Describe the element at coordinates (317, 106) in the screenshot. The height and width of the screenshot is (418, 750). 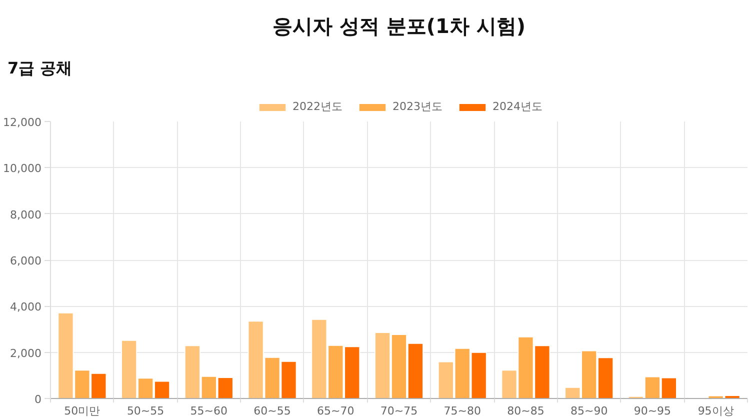
I see `legend-label: 2022년도` at that location.